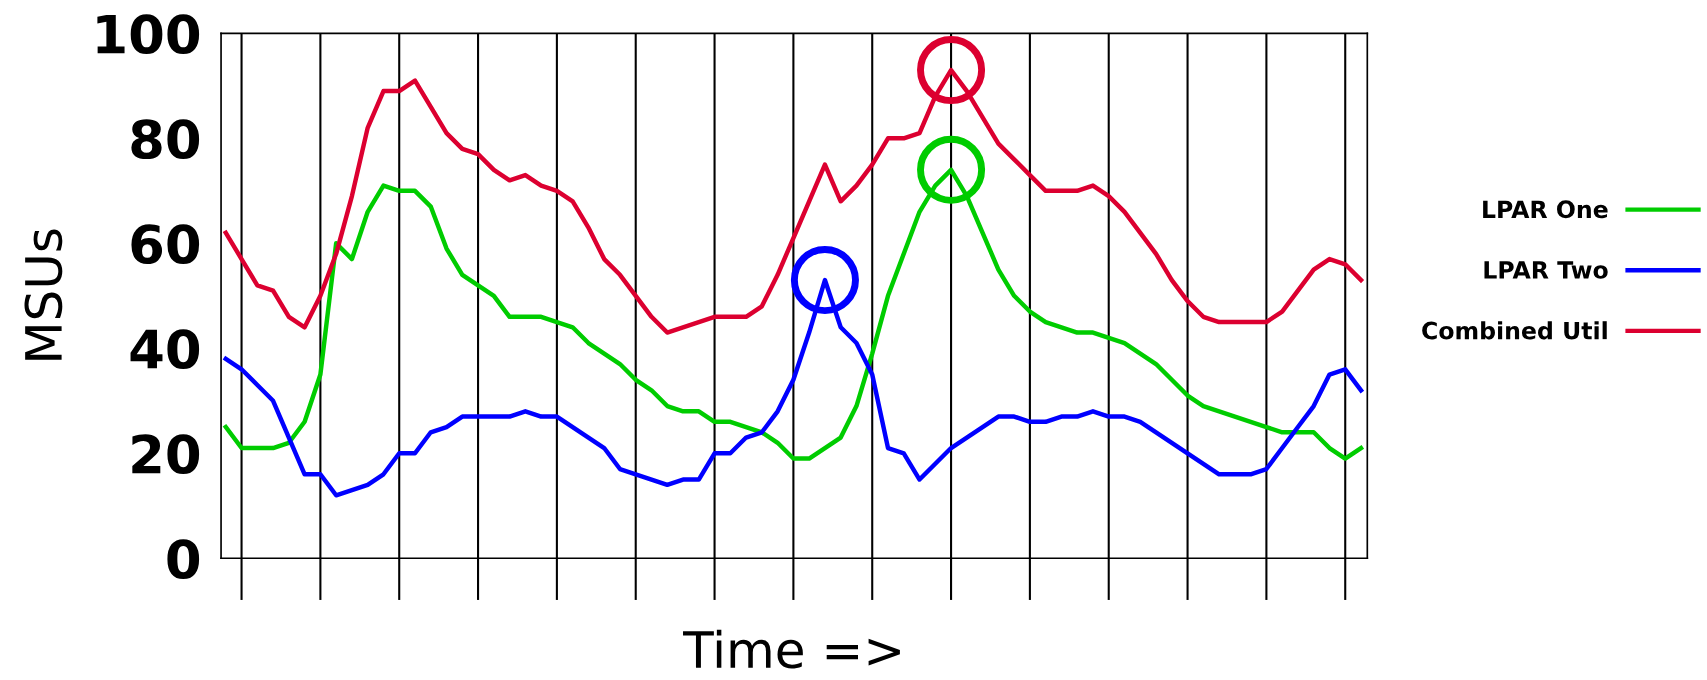 The height and width of the screenshot is (680, 1707). Describe the element at coordinates (165, 244) in the screenshot. I see `y-tick-label: 60` at that location.